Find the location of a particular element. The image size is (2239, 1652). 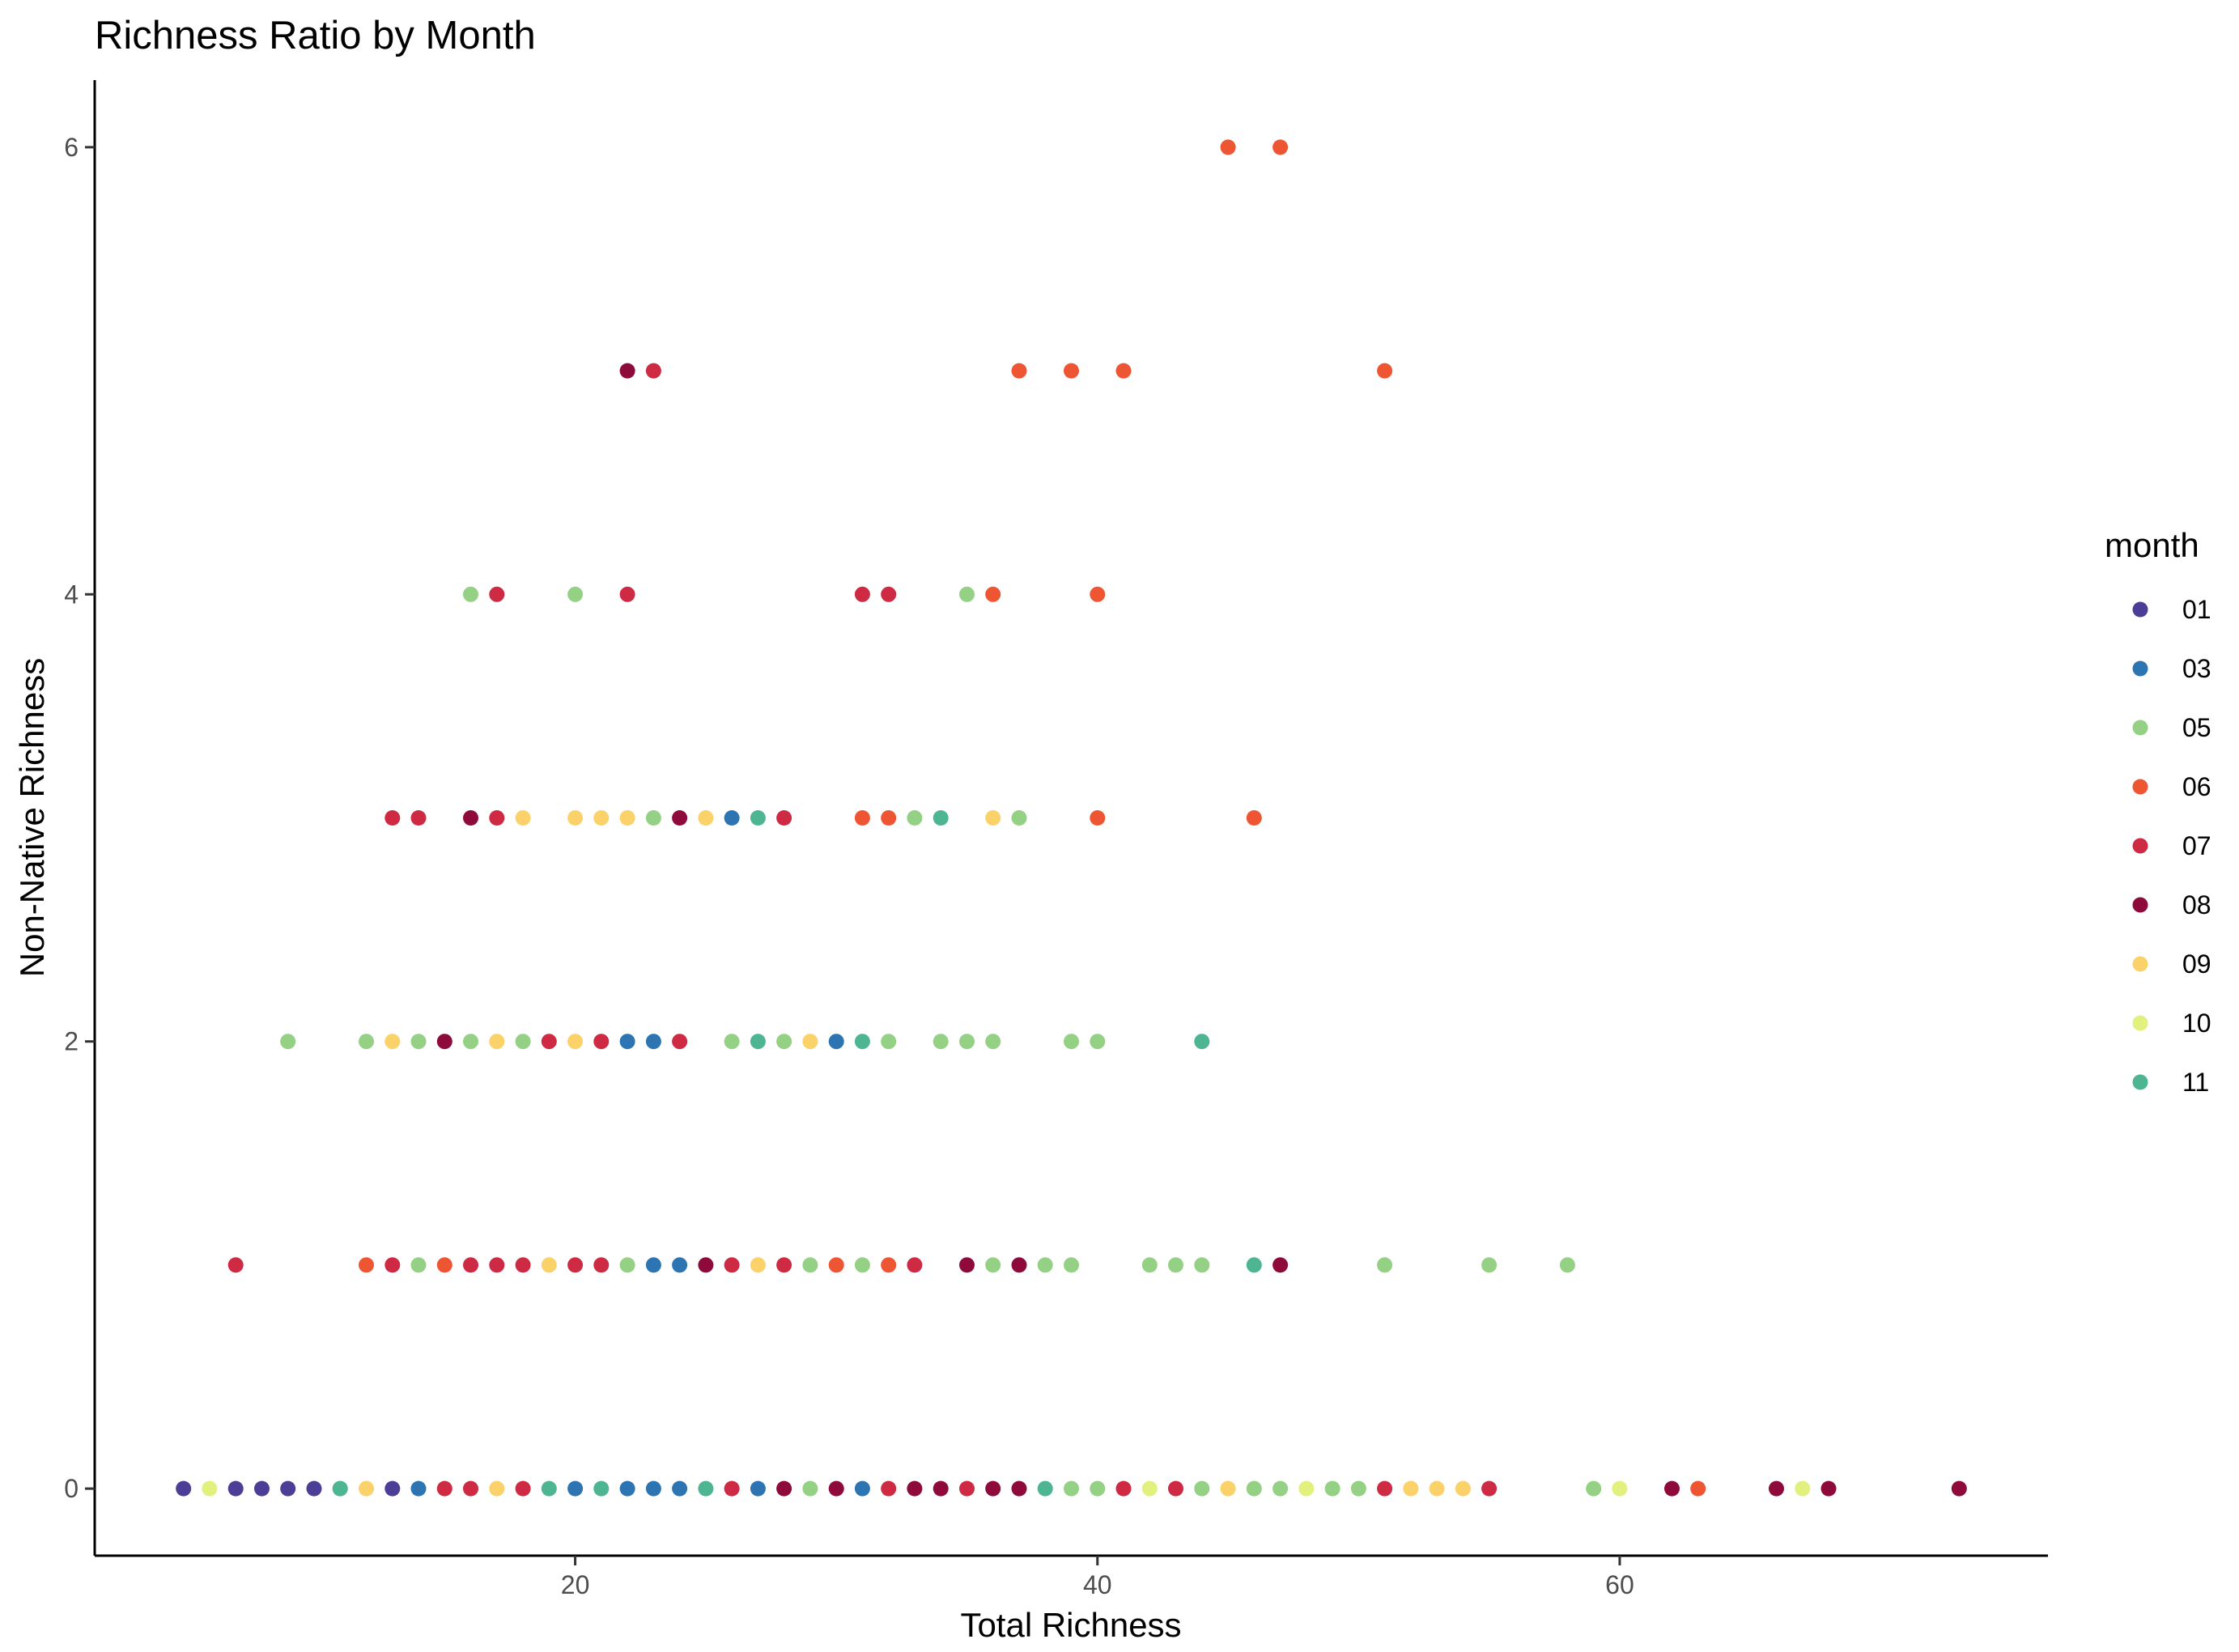

legend-label-08: 08 is located at coordinates (2196, 904).